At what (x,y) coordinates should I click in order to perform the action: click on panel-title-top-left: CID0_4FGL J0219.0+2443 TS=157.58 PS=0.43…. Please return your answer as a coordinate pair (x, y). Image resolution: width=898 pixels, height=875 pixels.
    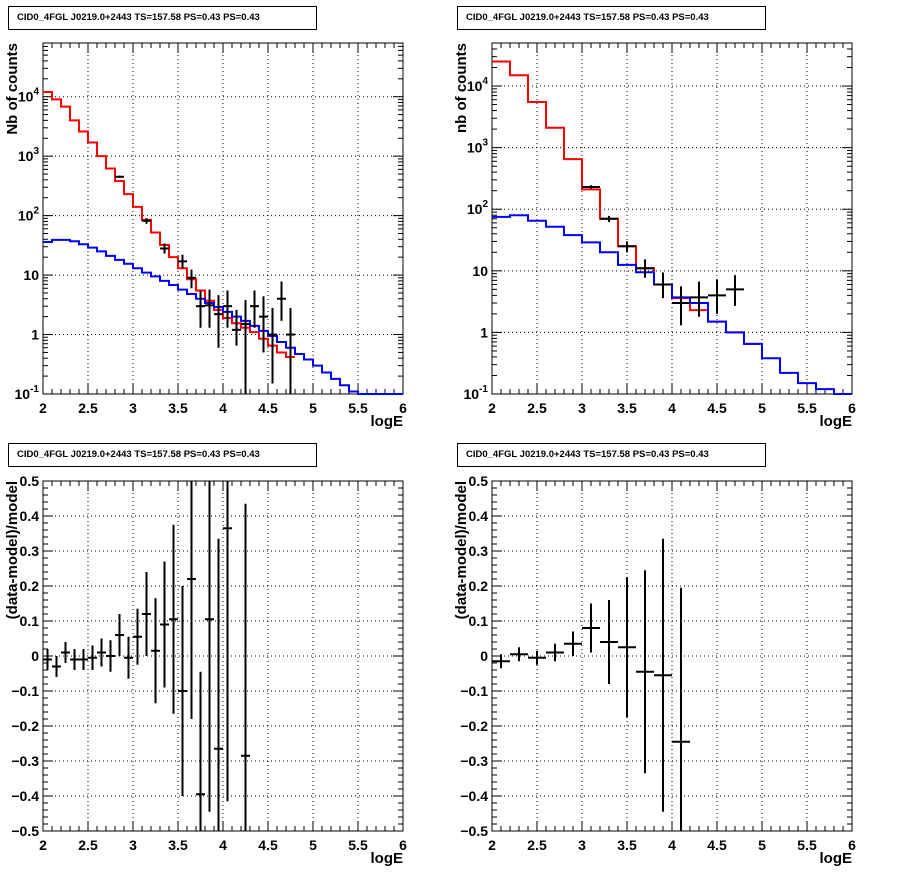
    Looking at the image, I should click on (162, 18).